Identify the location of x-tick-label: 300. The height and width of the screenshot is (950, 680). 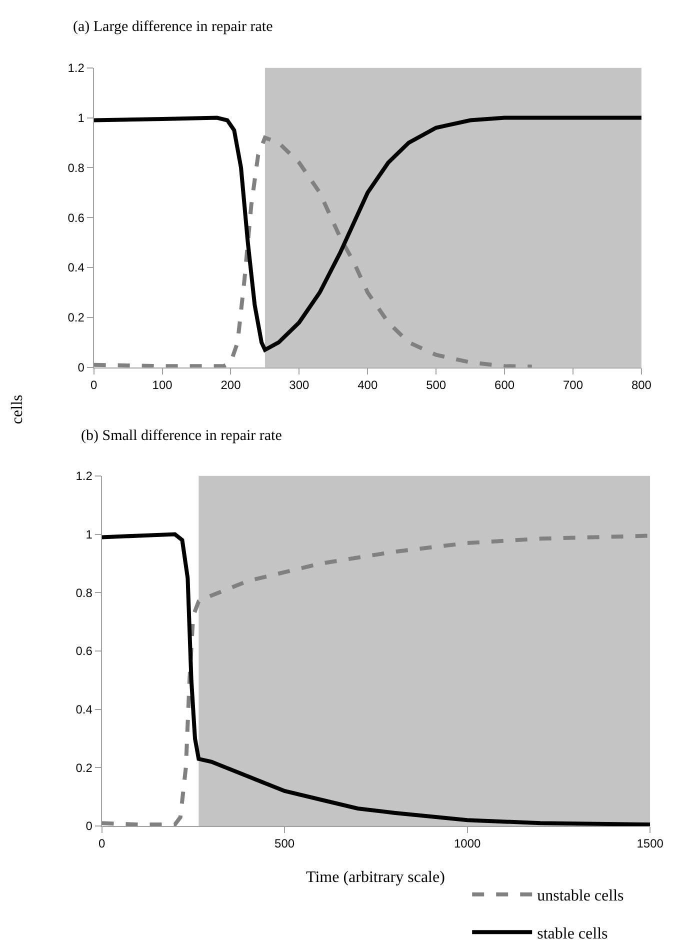
(299, 385).